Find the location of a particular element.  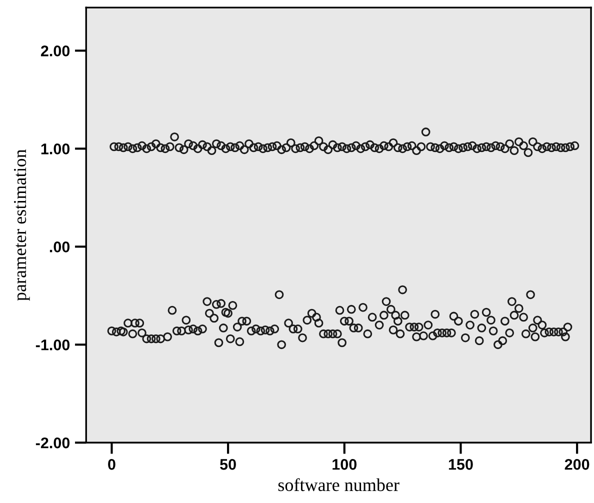

x-tick-label: 0 is located at coordinates (112, 464).